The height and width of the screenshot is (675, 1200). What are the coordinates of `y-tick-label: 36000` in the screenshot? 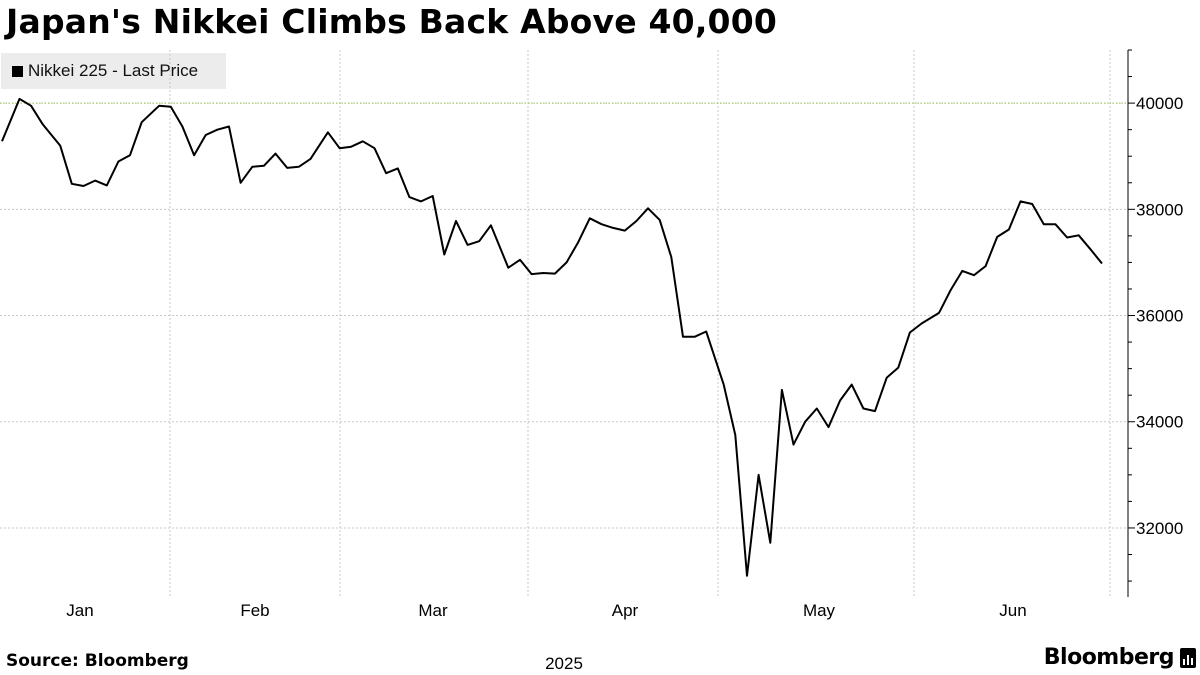 It's located at (1159, 316).